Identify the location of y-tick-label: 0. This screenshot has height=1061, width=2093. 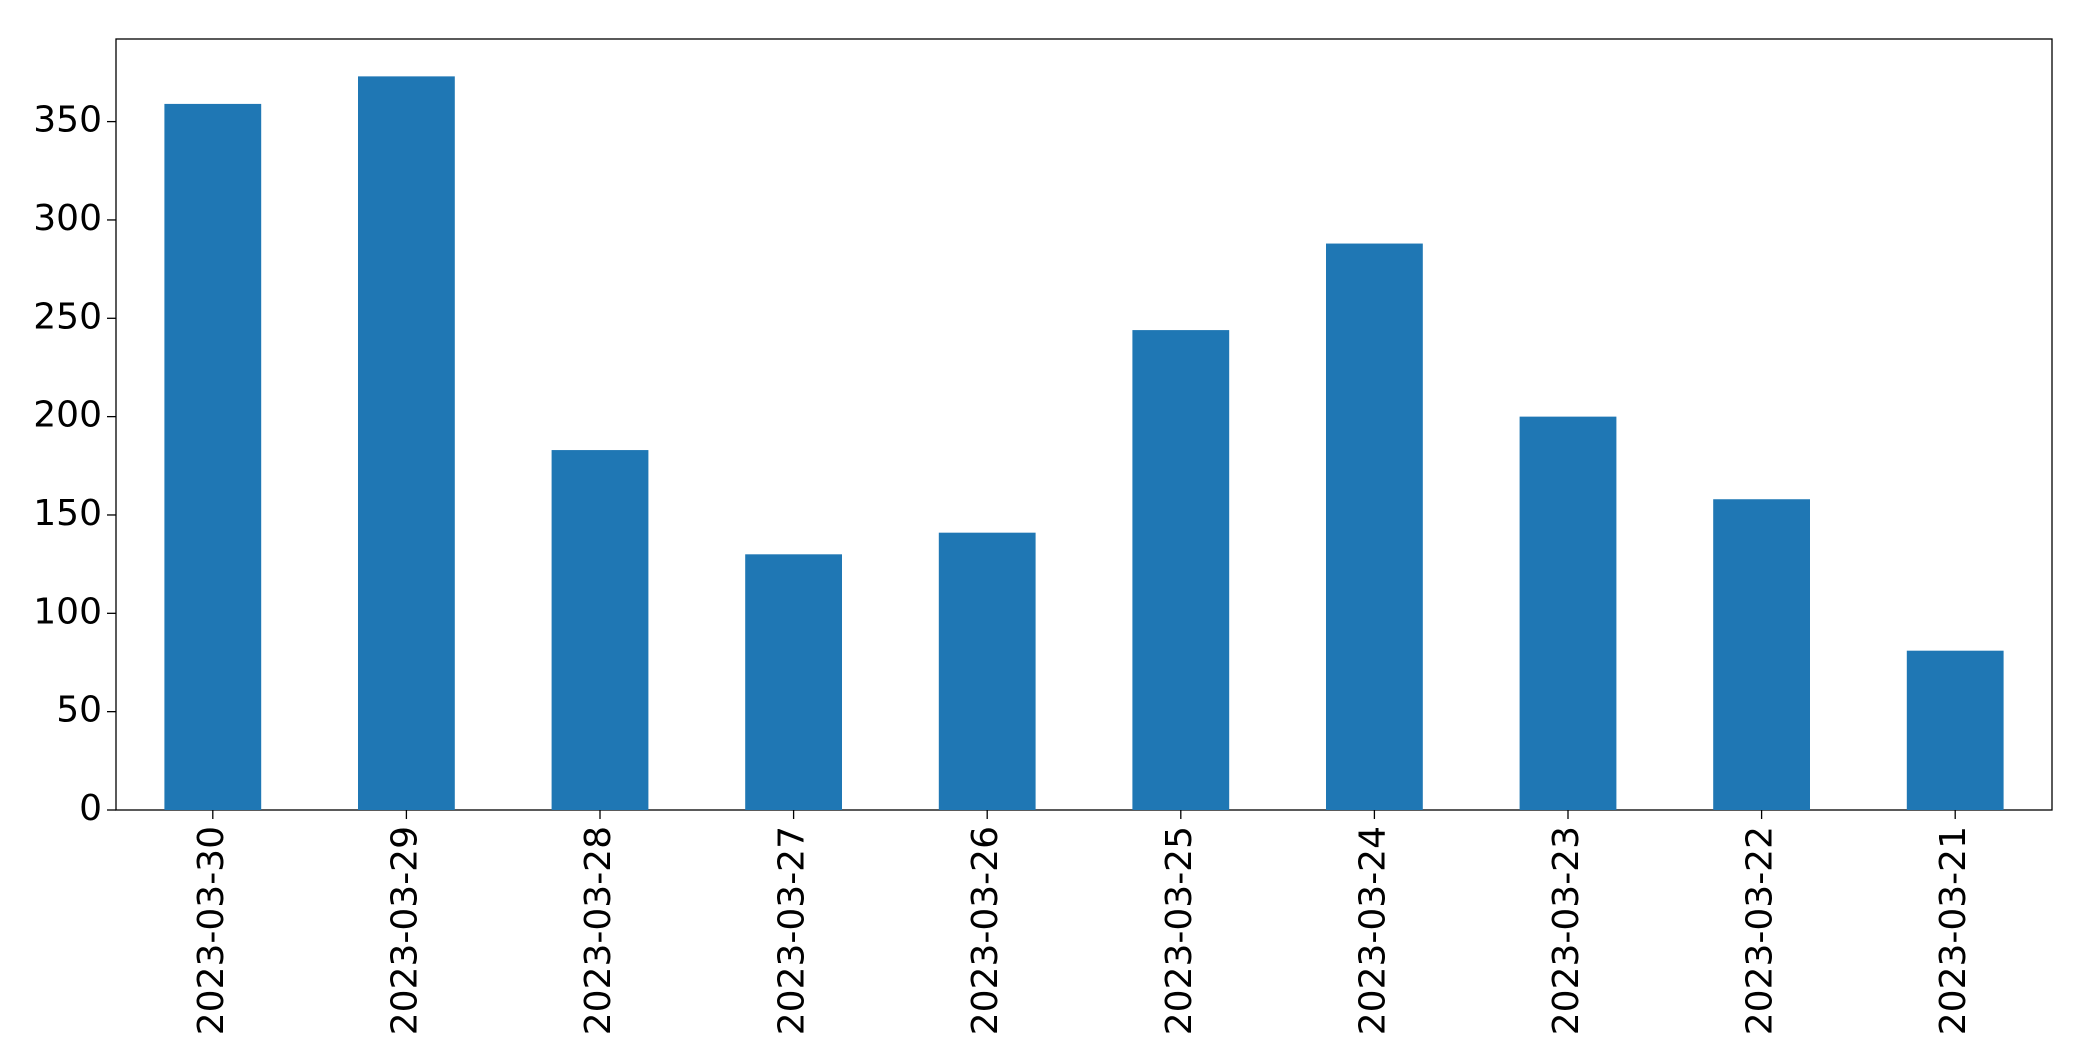
(90, 808).